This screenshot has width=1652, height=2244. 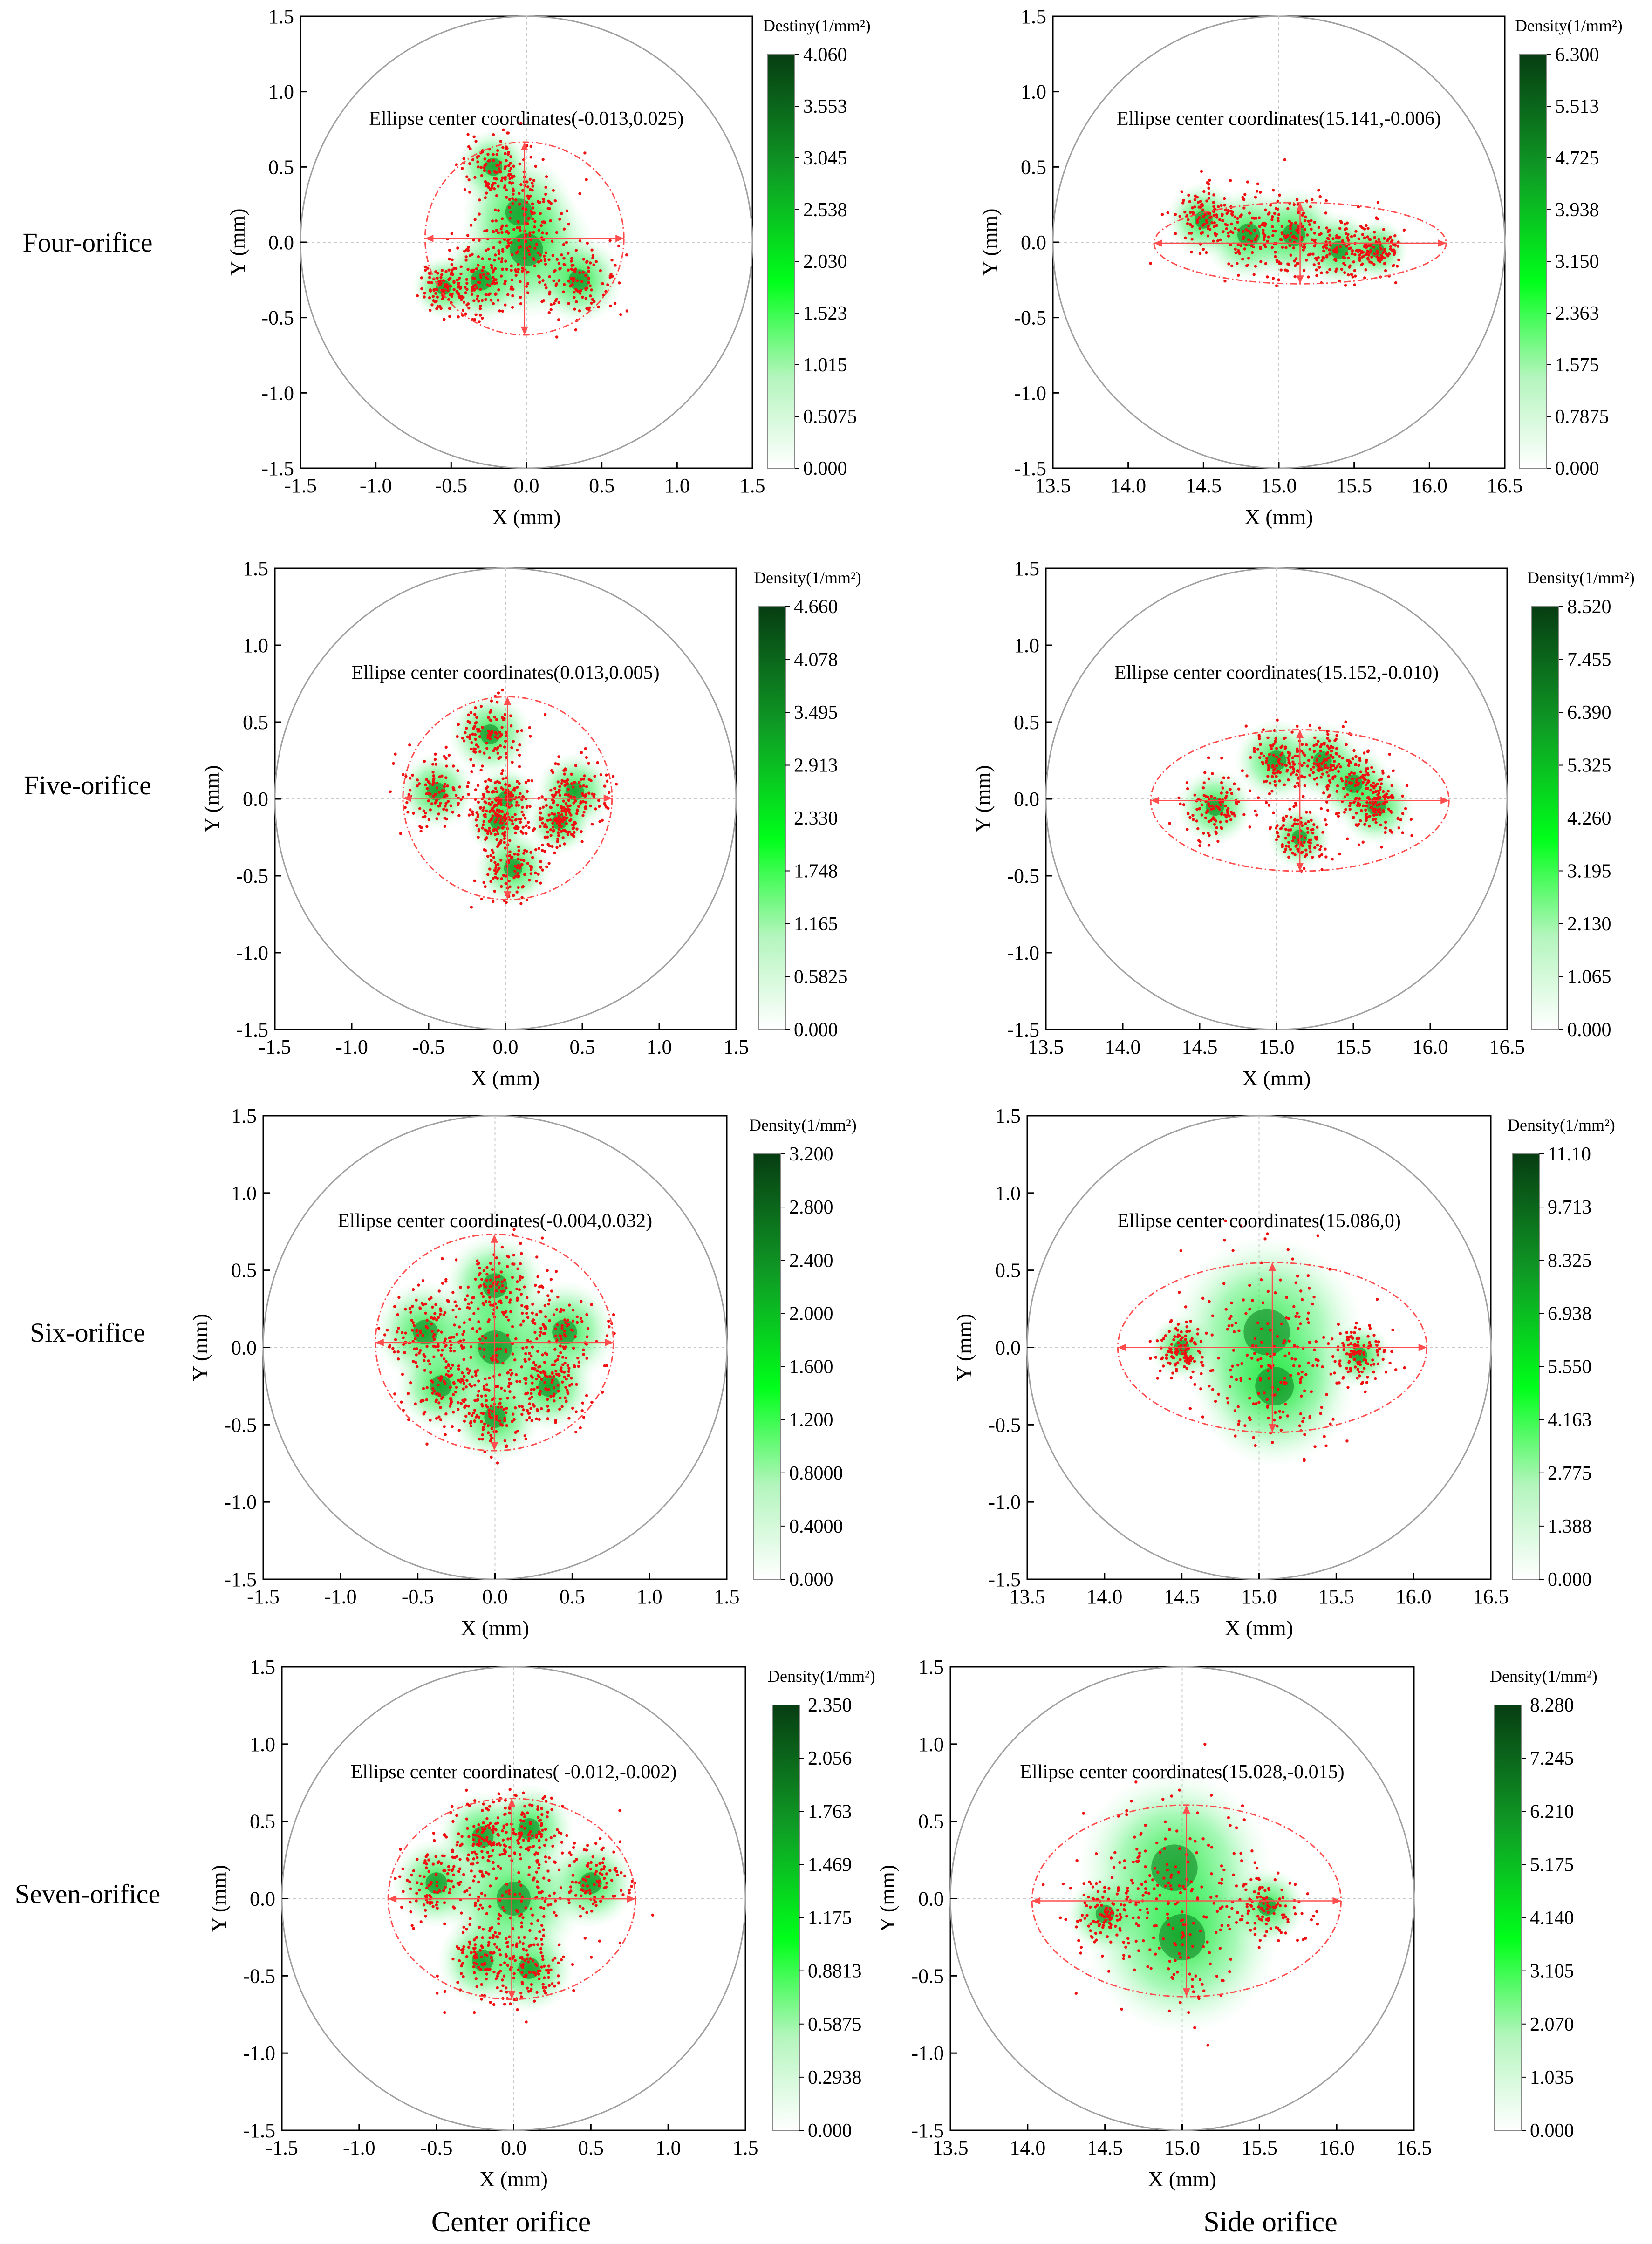 What do you see at coordinates (87, 242) in the screenshot?
I see `row-label-four: Four-orifice` at bounding box center [87, 242].